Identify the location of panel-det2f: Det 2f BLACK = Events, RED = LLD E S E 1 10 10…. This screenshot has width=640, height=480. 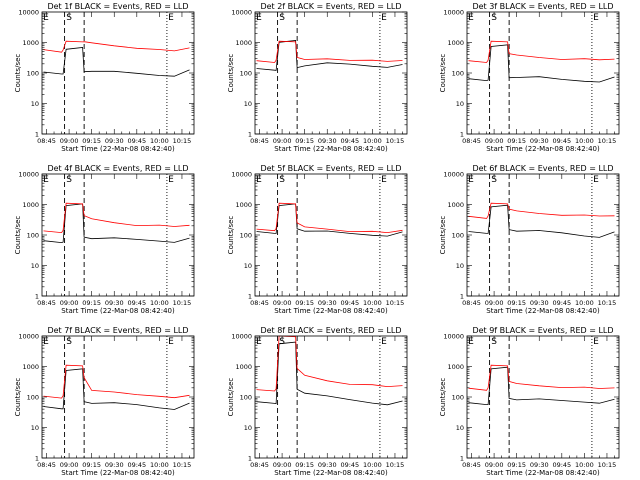
(317, 77).